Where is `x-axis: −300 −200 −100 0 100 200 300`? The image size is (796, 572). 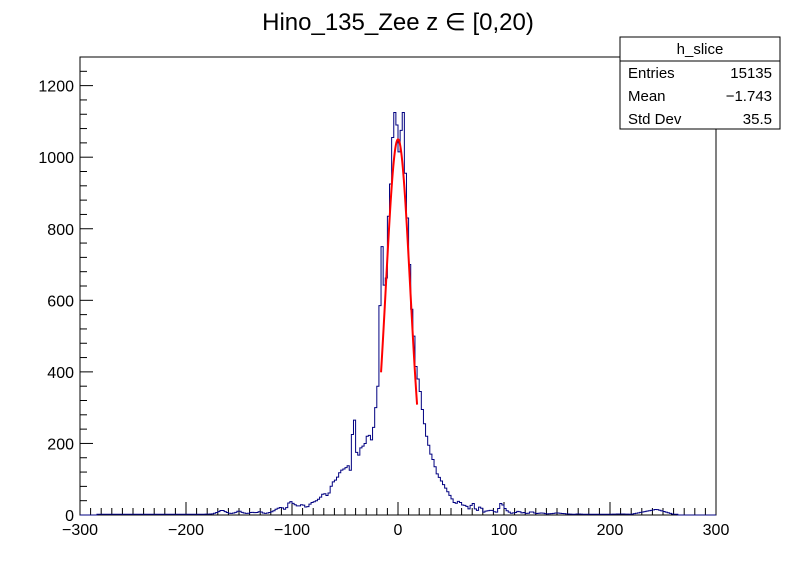 x-axis: −300 −200 −100 0 100 200 300 is located at coordinates (395, 520).